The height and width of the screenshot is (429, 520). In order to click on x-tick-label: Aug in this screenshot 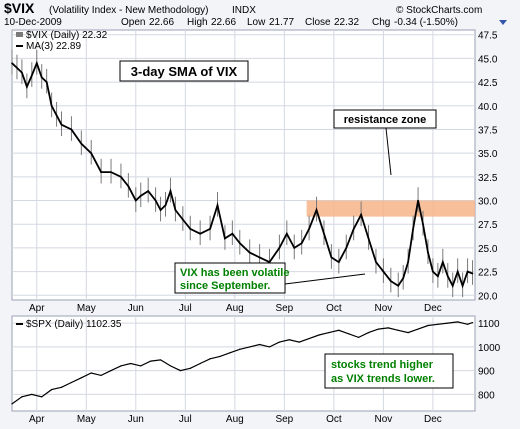, I will do `click(235, 419)`.